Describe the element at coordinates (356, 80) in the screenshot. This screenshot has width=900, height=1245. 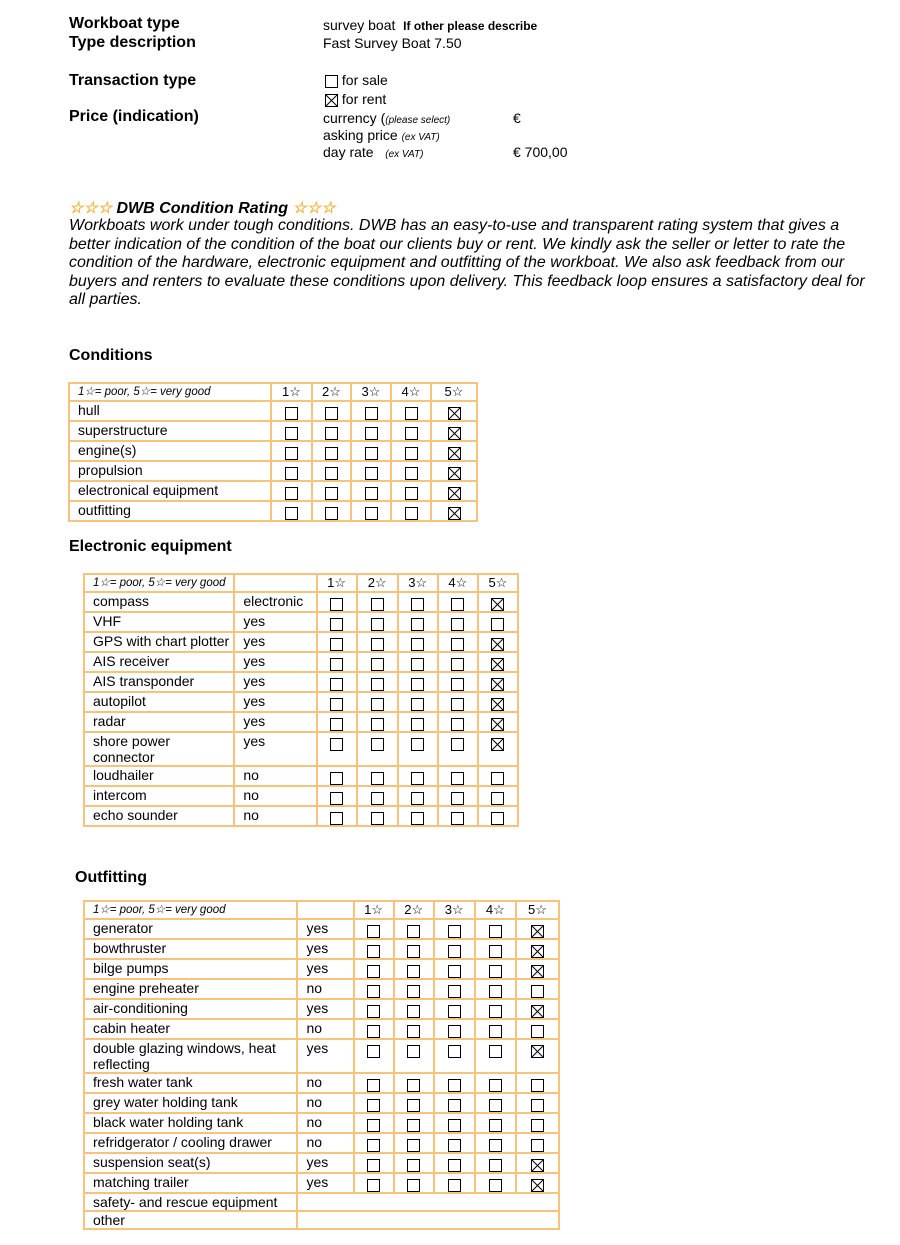
I see `option-for-sale: for sale` at that location.